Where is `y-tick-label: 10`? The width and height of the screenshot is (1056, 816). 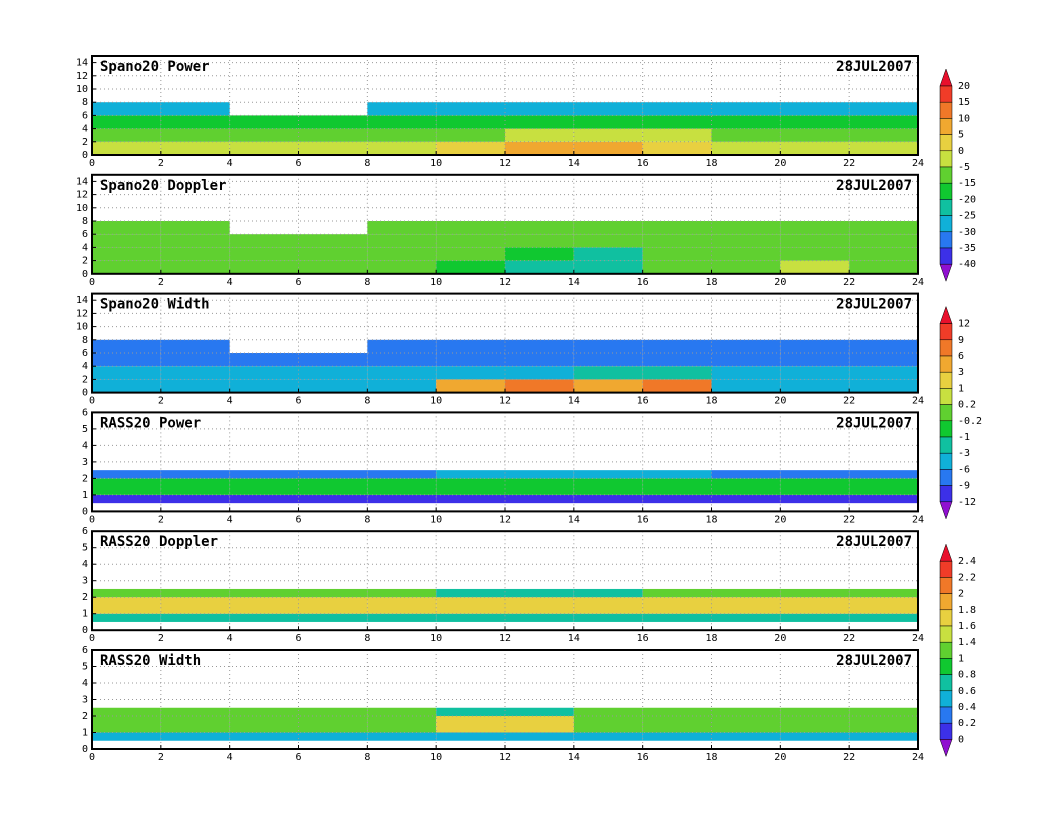 y-tick-label: 10 is located at coordinates (82, 327).